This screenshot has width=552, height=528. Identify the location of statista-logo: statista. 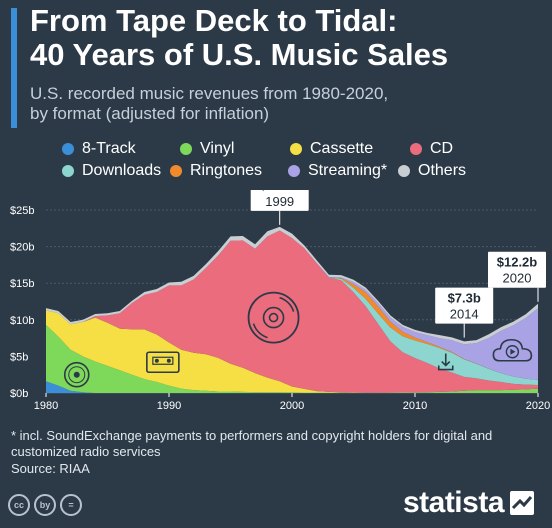
(468, 503).